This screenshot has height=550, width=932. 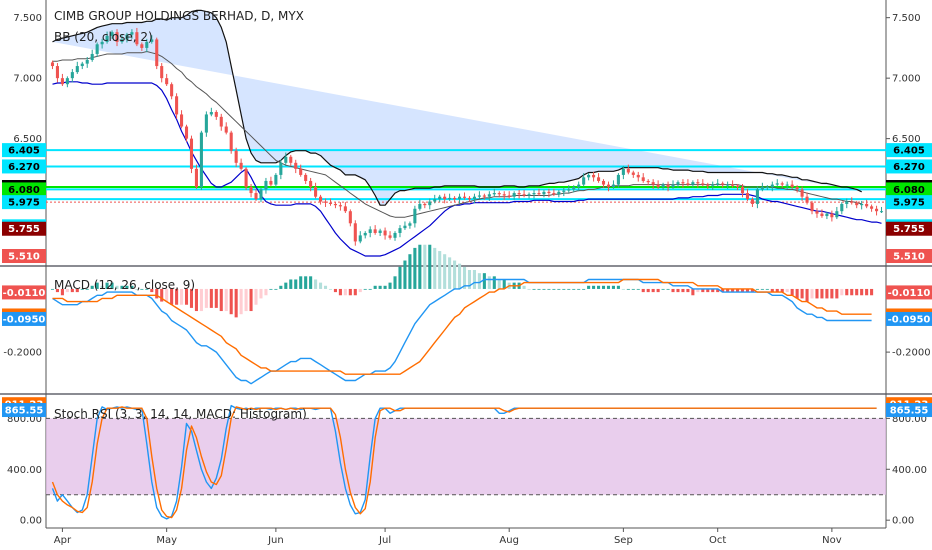 What do you see at coordinates (24, 190) in the screenshot?
I see `price-left-badge-label-3: 6.080` at bounding box center [24, 190].